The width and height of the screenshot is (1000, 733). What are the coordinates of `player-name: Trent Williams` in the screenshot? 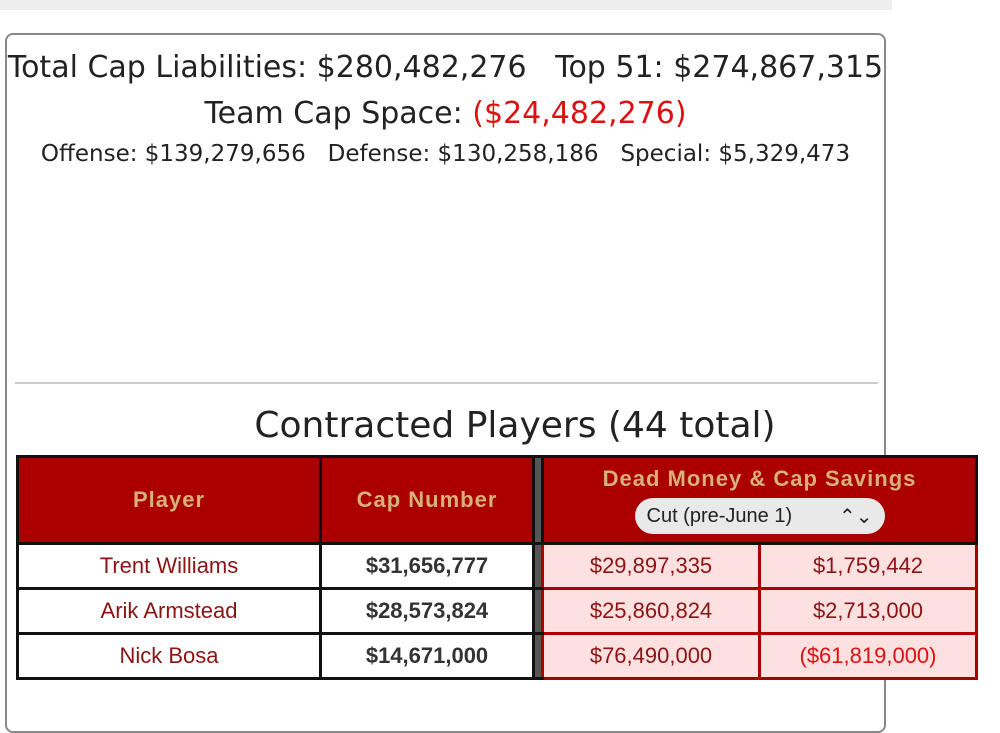 It's located at (169, 566).